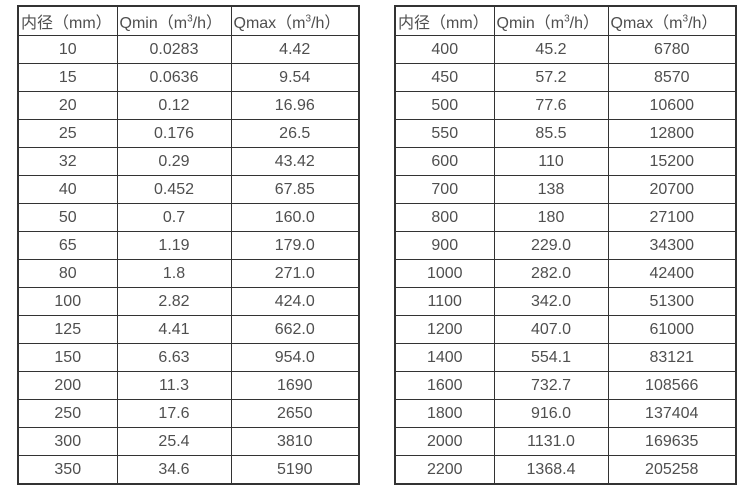  I want to click on cell-diameter: 300, so click(67, 441).